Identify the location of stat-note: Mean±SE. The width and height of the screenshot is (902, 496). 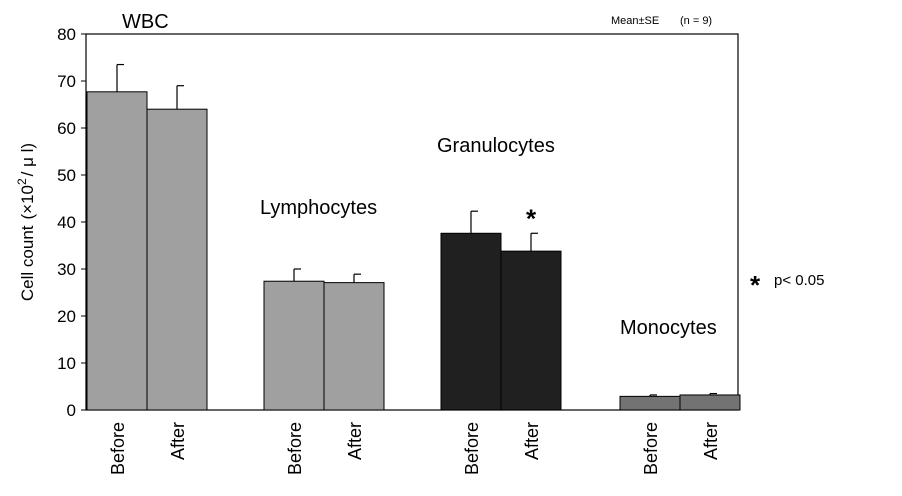
(635, 21).